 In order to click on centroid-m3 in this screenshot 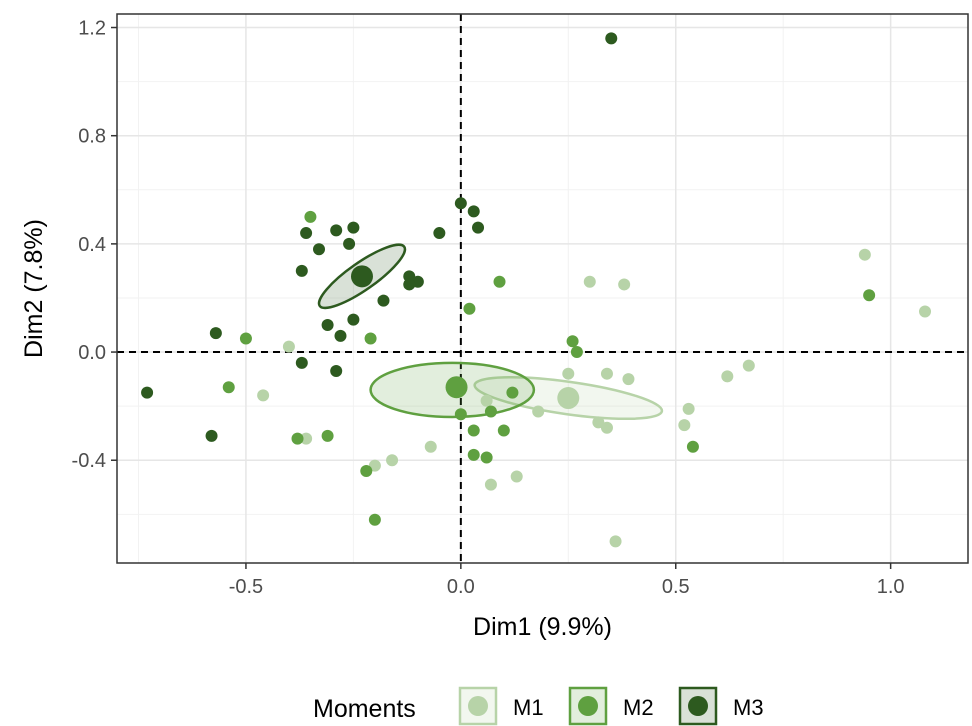, I will do `click(361, 276)`.